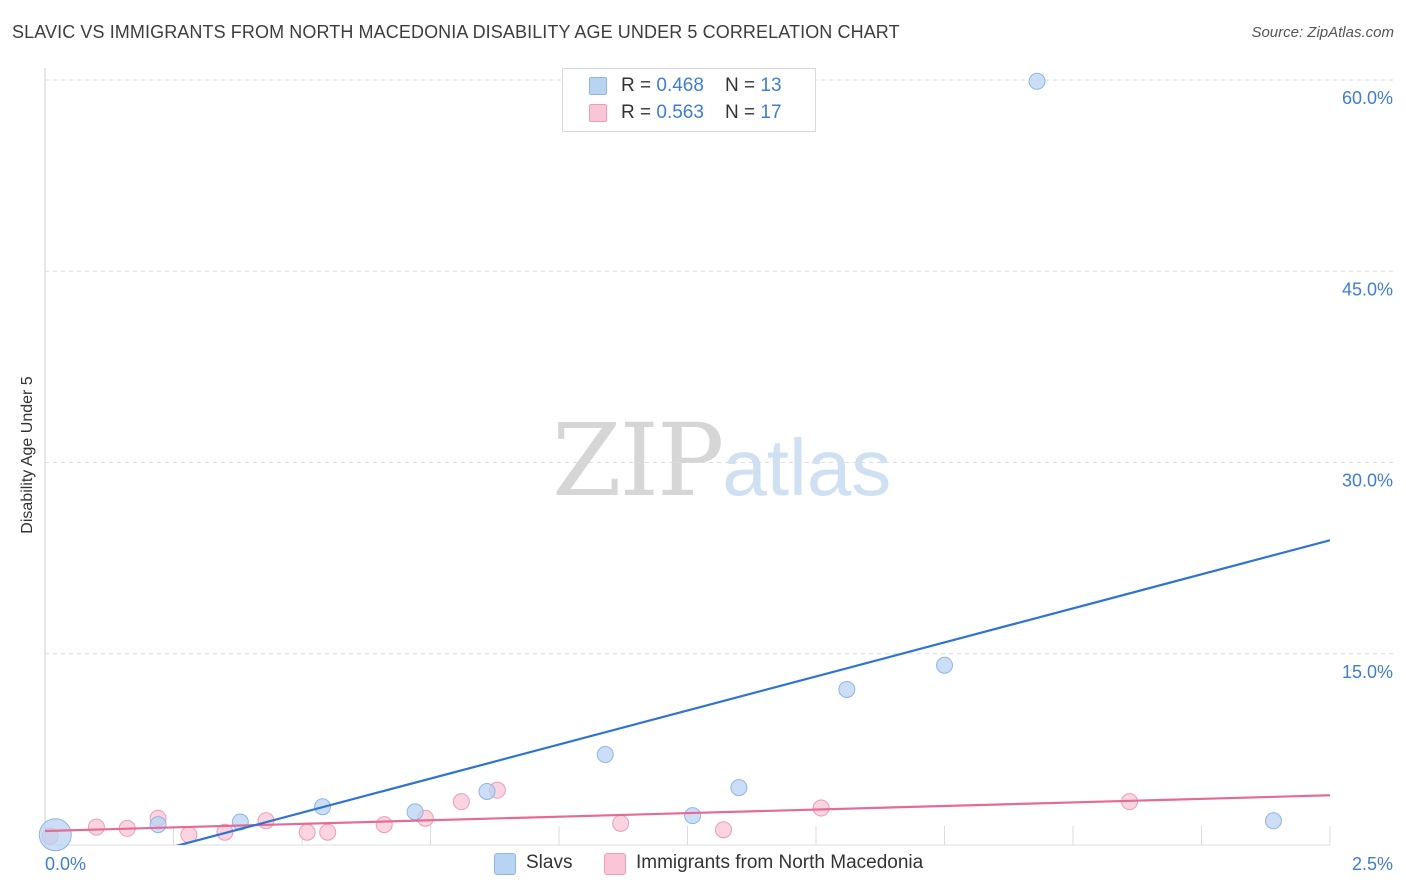 The height and width of the screenshot is (892, 1406). I want to click on bottom-legend-label-slavs: Slavs, so click(549, 862).